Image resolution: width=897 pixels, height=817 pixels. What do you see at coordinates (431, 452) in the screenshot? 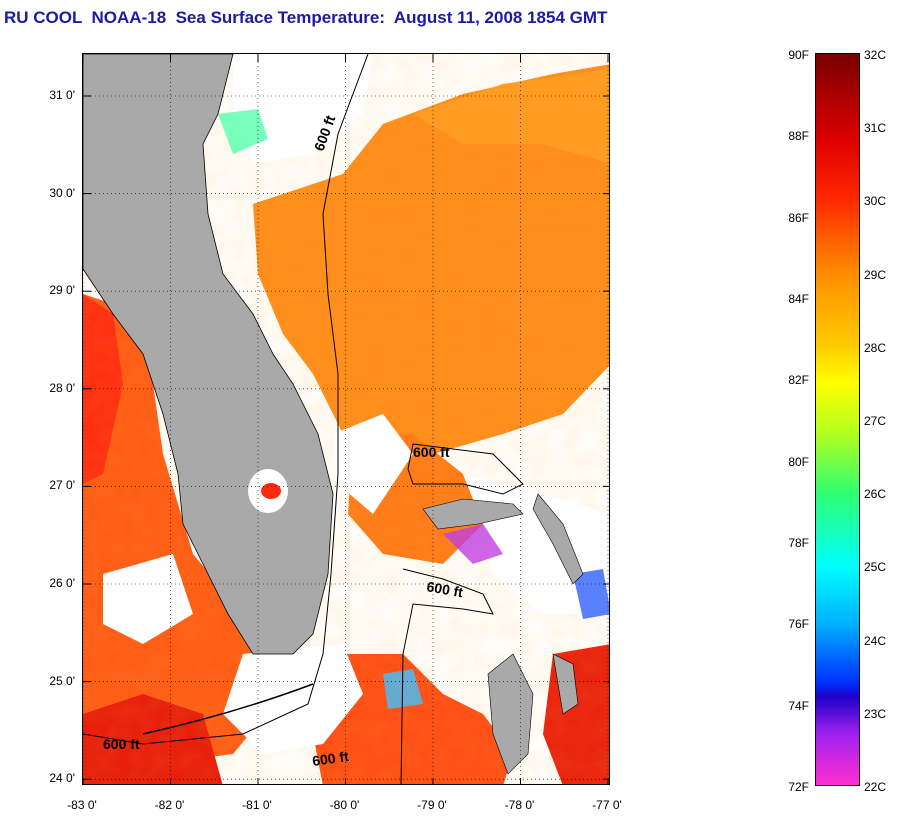
I see `contour-label-2: 600 ft` at bounding box center [431, 452].